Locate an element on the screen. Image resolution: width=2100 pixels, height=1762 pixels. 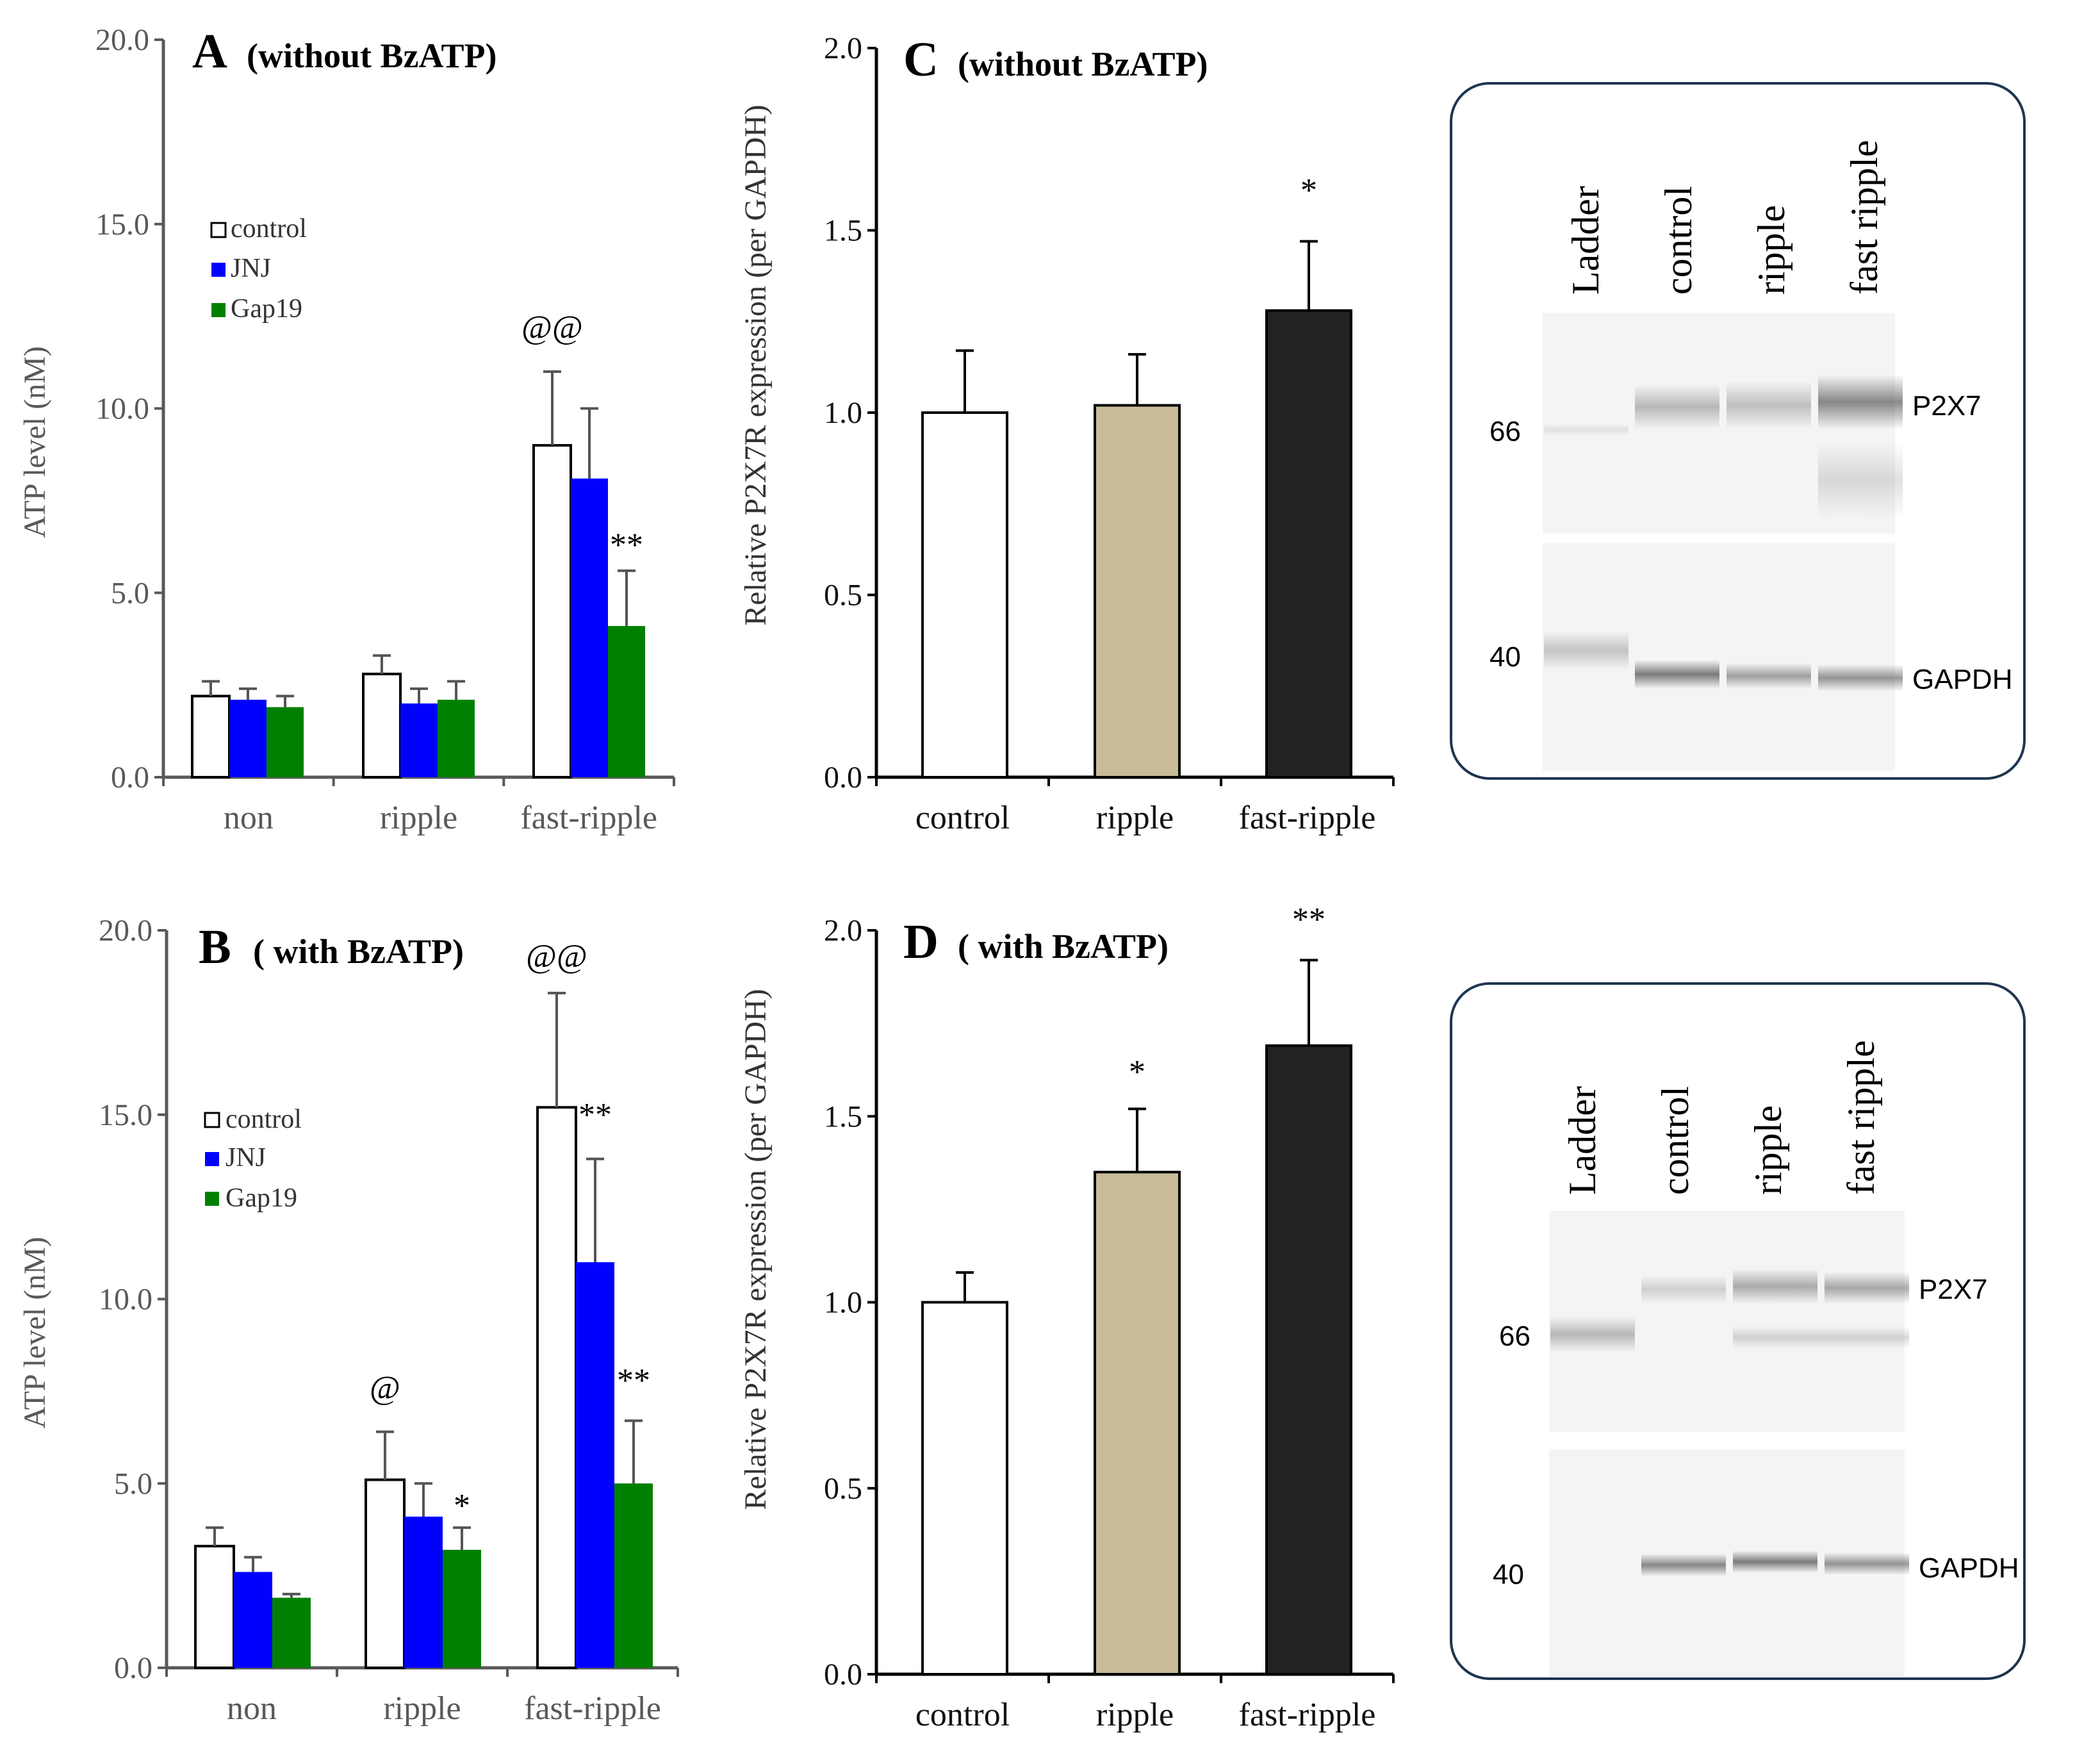
marker-66: 66 is located at coordinates (1505, 431).